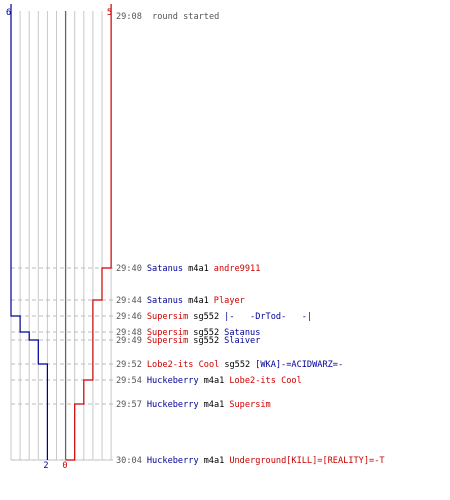 This screenshot has height=500, width=450. I want to click on event-time: 29:49, so click(129, 341).